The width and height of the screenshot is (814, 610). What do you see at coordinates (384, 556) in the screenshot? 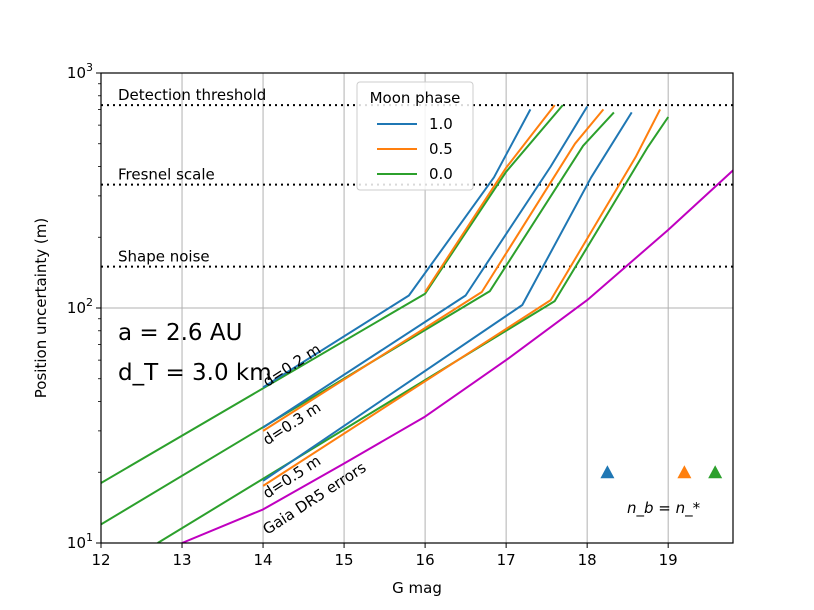
I see `x-axis-ticks: 12 13 14 15 16 17 18 19` at bounding box center [384, 556].